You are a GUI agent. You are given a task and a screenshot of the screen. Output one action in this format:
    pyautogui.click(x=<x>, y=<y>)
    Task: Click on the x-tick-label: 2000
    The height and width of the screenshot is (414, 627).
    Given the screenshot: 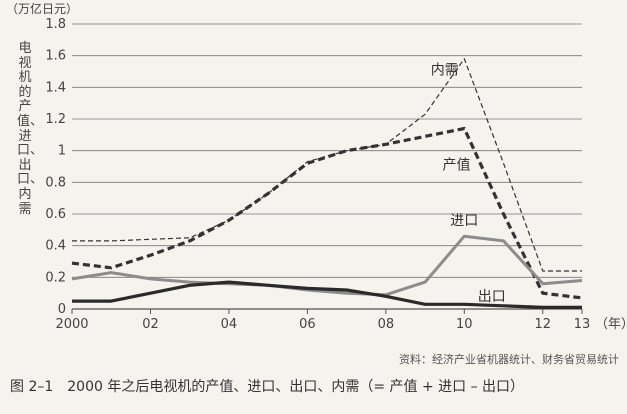 What is the action you would take?
    pyautogui.click(x=71, y=324)
    